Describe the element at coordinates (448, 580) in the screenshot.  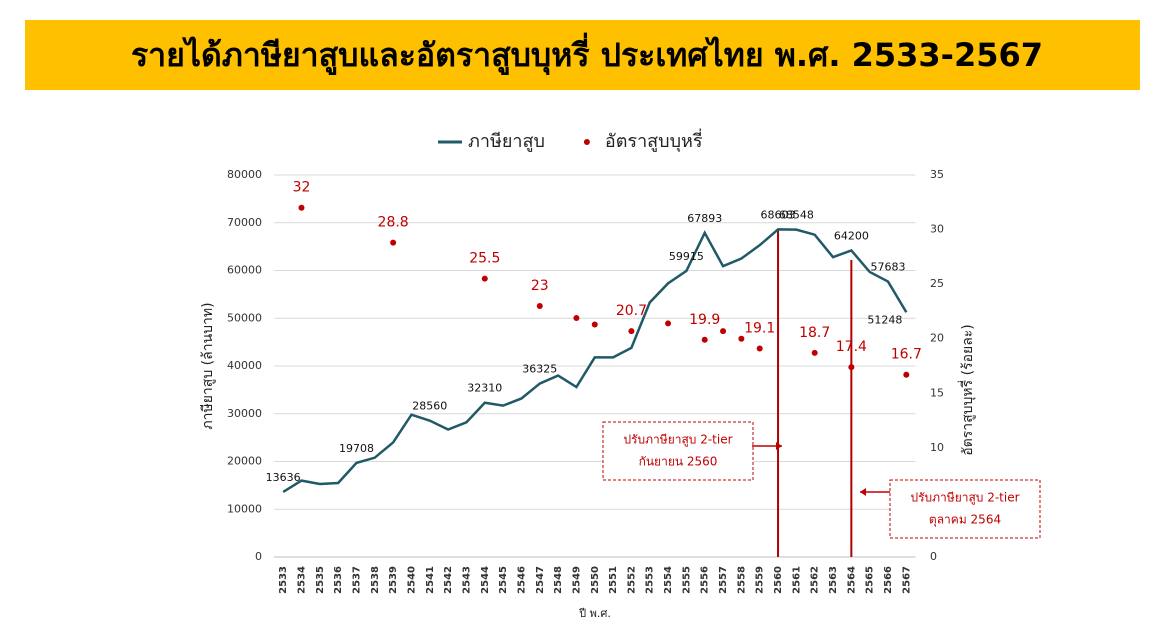
I see `x-tick-label: 2542` at that location.